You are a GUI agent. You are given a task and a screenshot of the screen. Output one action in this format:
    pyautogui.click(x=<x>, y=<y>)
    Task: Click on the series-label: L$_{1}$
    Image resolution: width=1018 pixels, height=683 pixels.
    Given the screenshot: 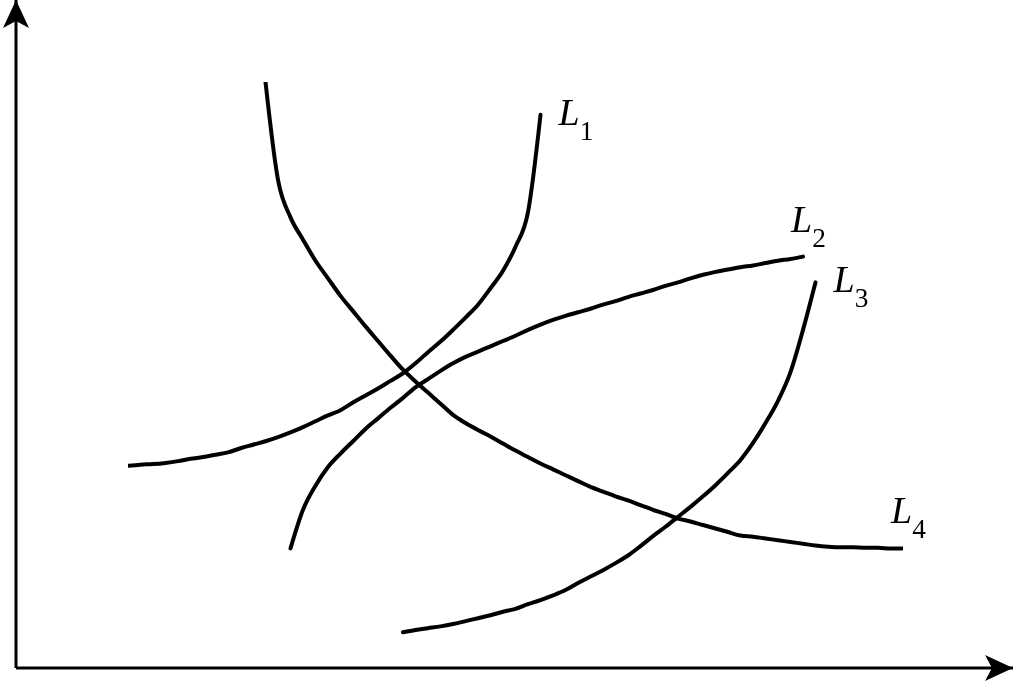 What is the action you would take?
    pyautogui.click(x=575, y=118)
    